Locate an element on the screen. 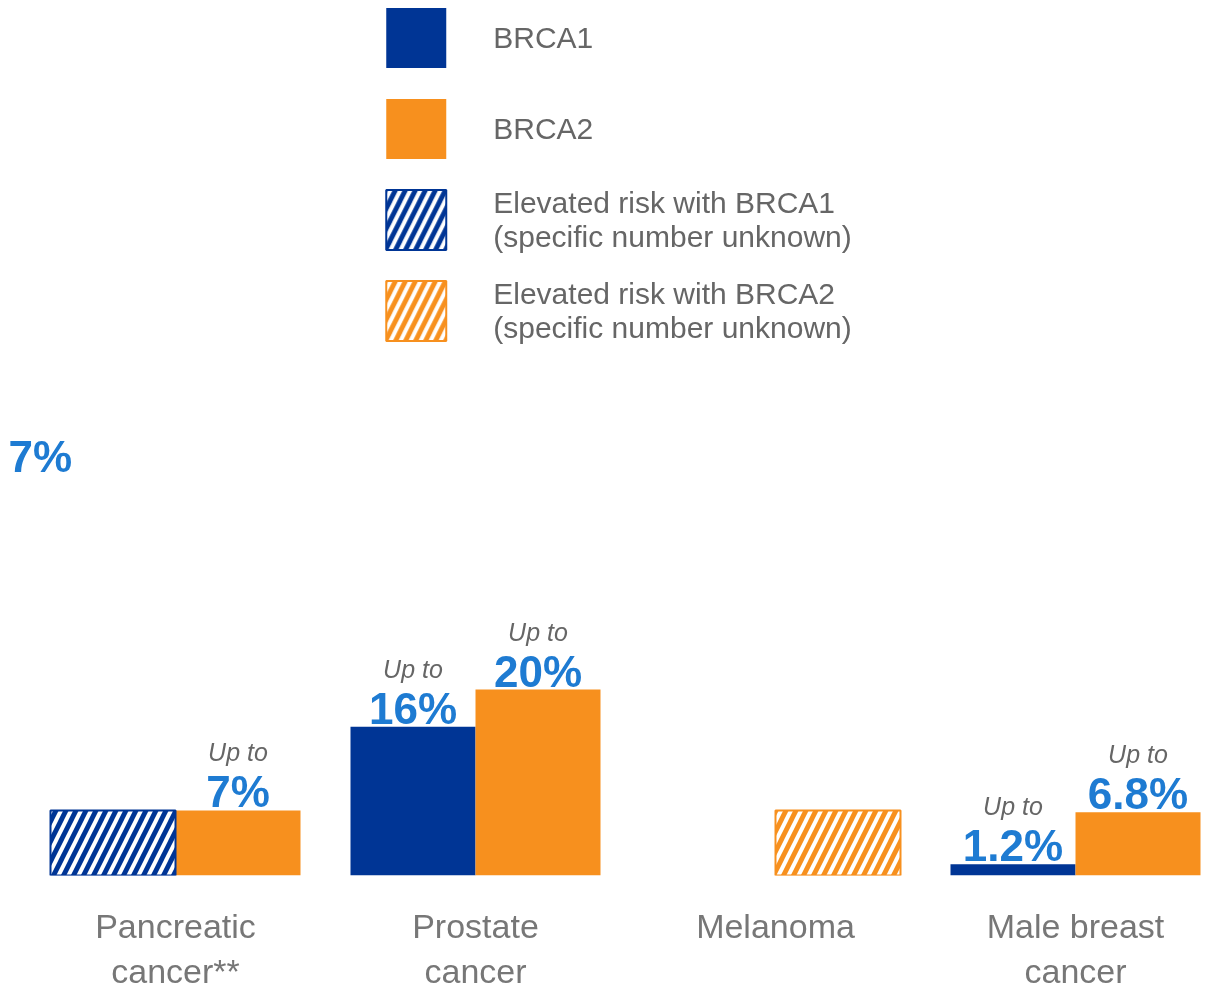 This screenshot has width=1230, height=1005. legend-label: Elevated risk with BRCA1 (specific number unknown) is located at coordinates (672, 219).